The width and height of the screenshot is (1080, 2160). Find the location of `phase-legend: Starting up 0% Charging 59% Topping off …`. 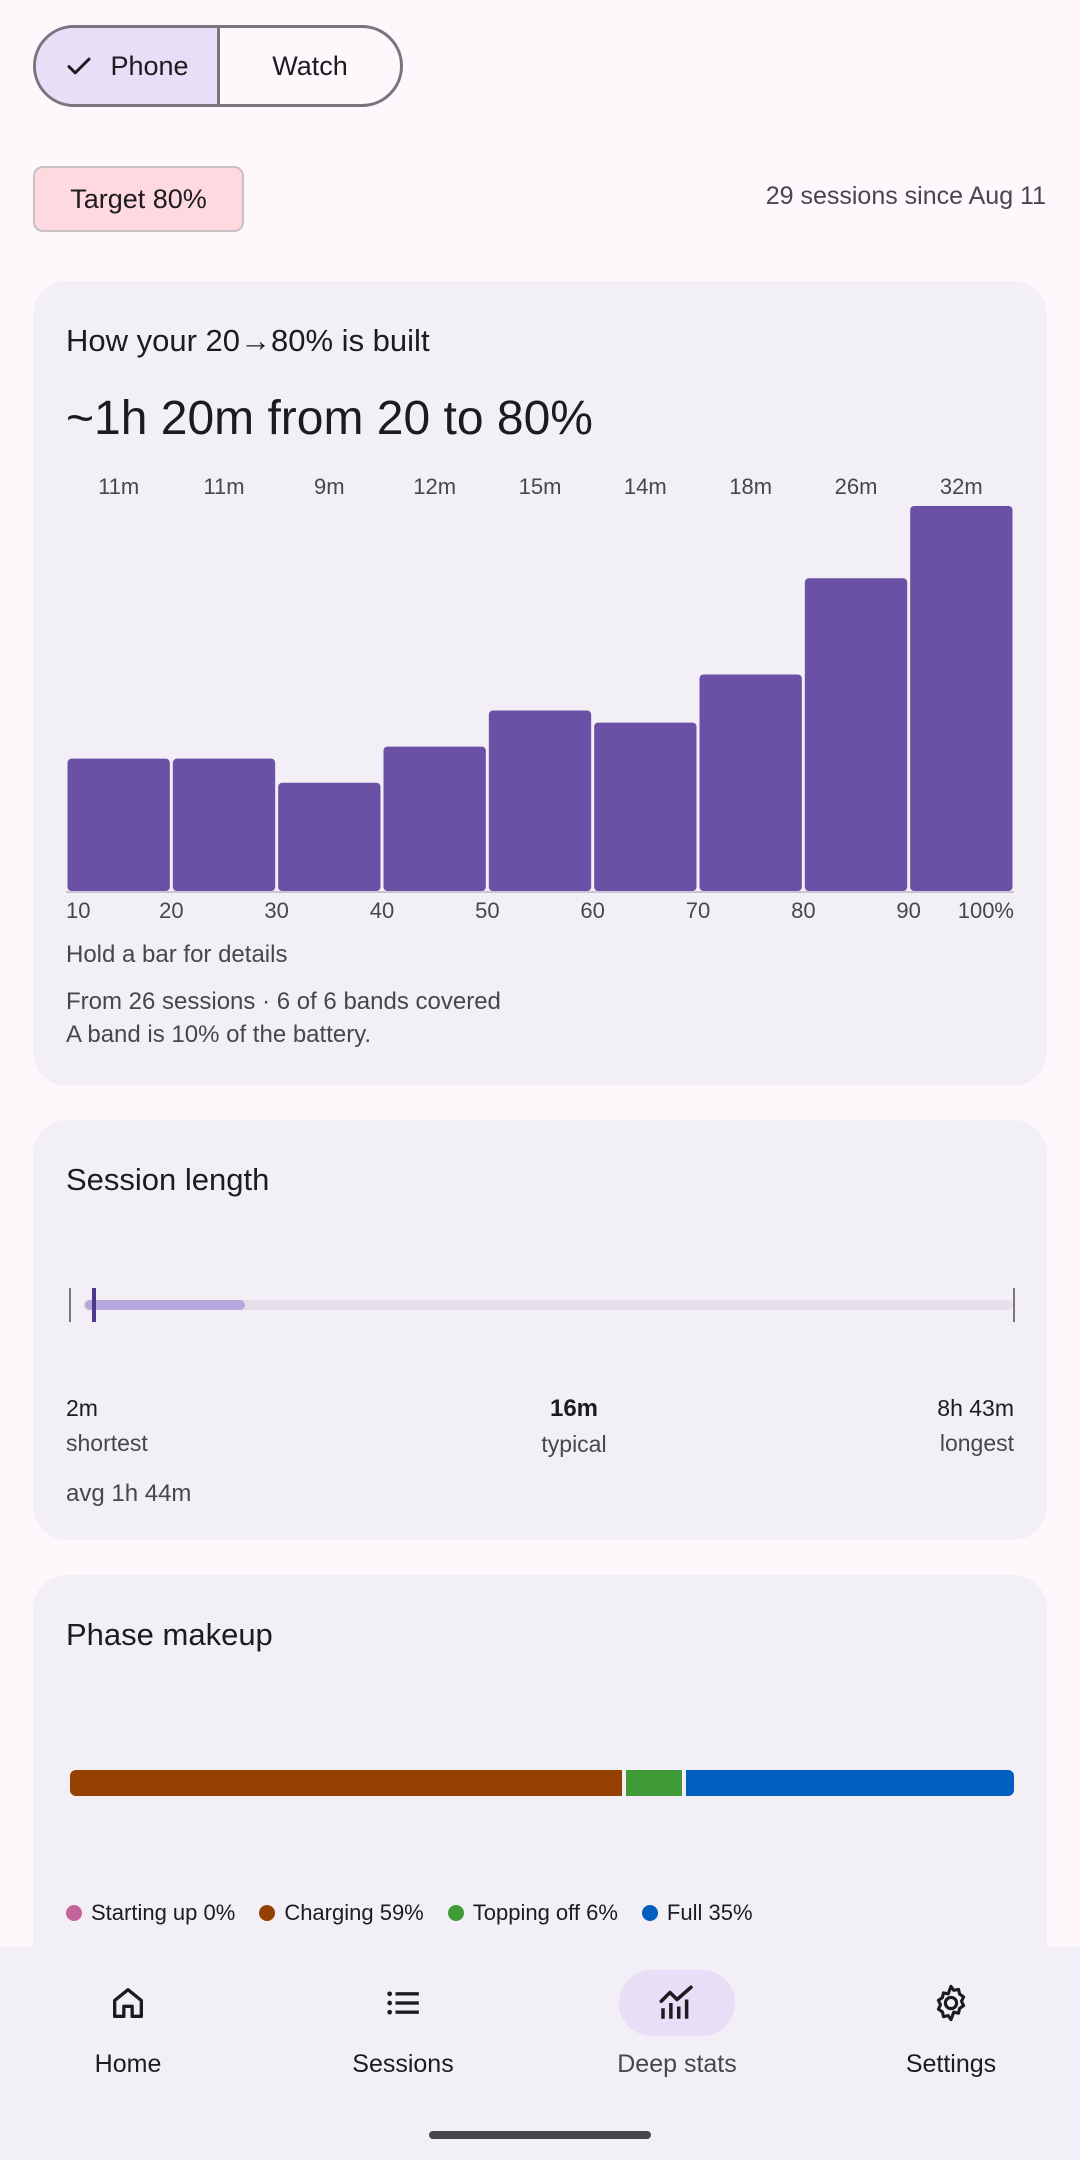

phase-legend: Starting up 0% Charging 59% Topping off … is located at coordinates (409, 1913).